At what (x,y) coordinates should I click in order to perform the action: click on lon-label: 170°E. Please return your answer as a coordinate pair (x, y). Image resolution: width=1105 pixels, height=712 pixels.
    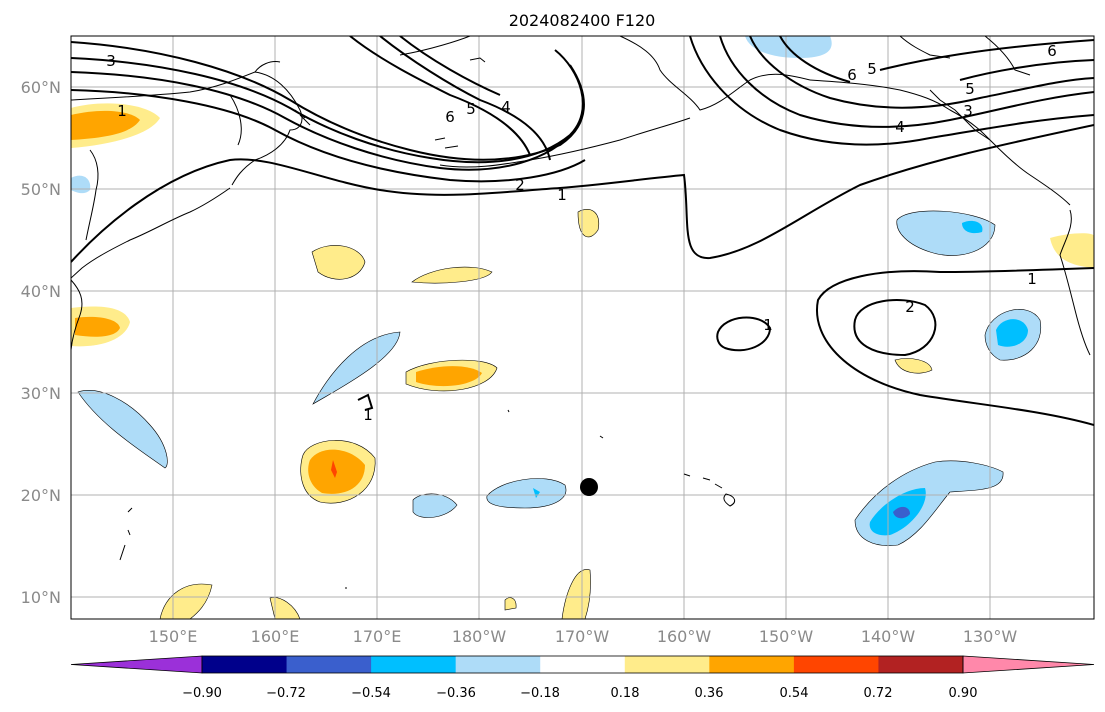
    Looking at the image, I should click on (377, 636).